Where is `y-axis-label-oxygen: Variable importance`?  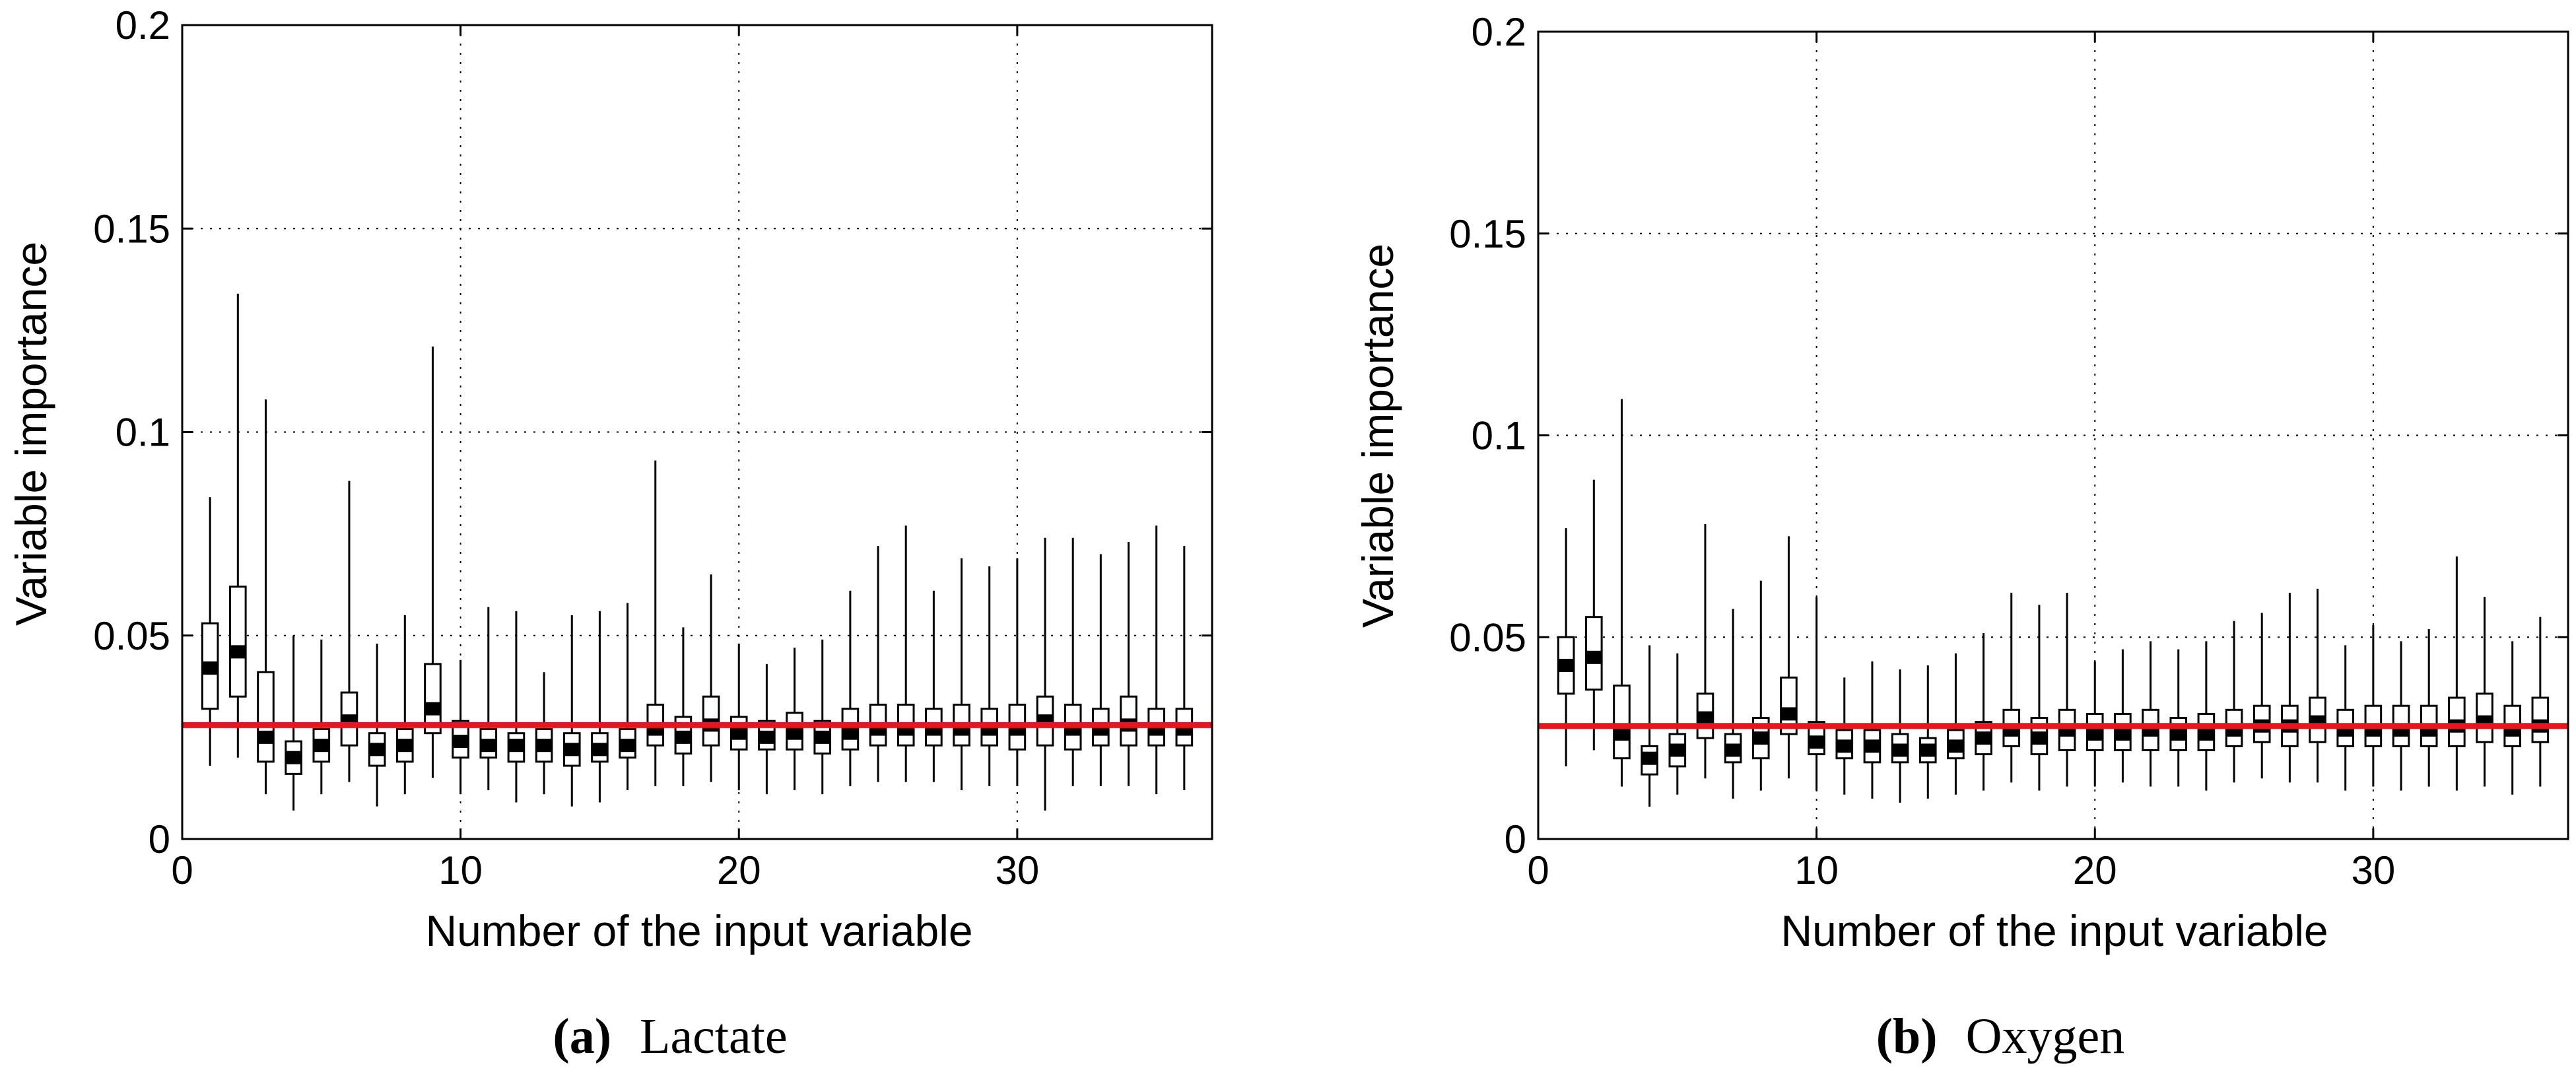
y-axis-label-oxygen: Variable importance is located at coordinates (1378, 436).